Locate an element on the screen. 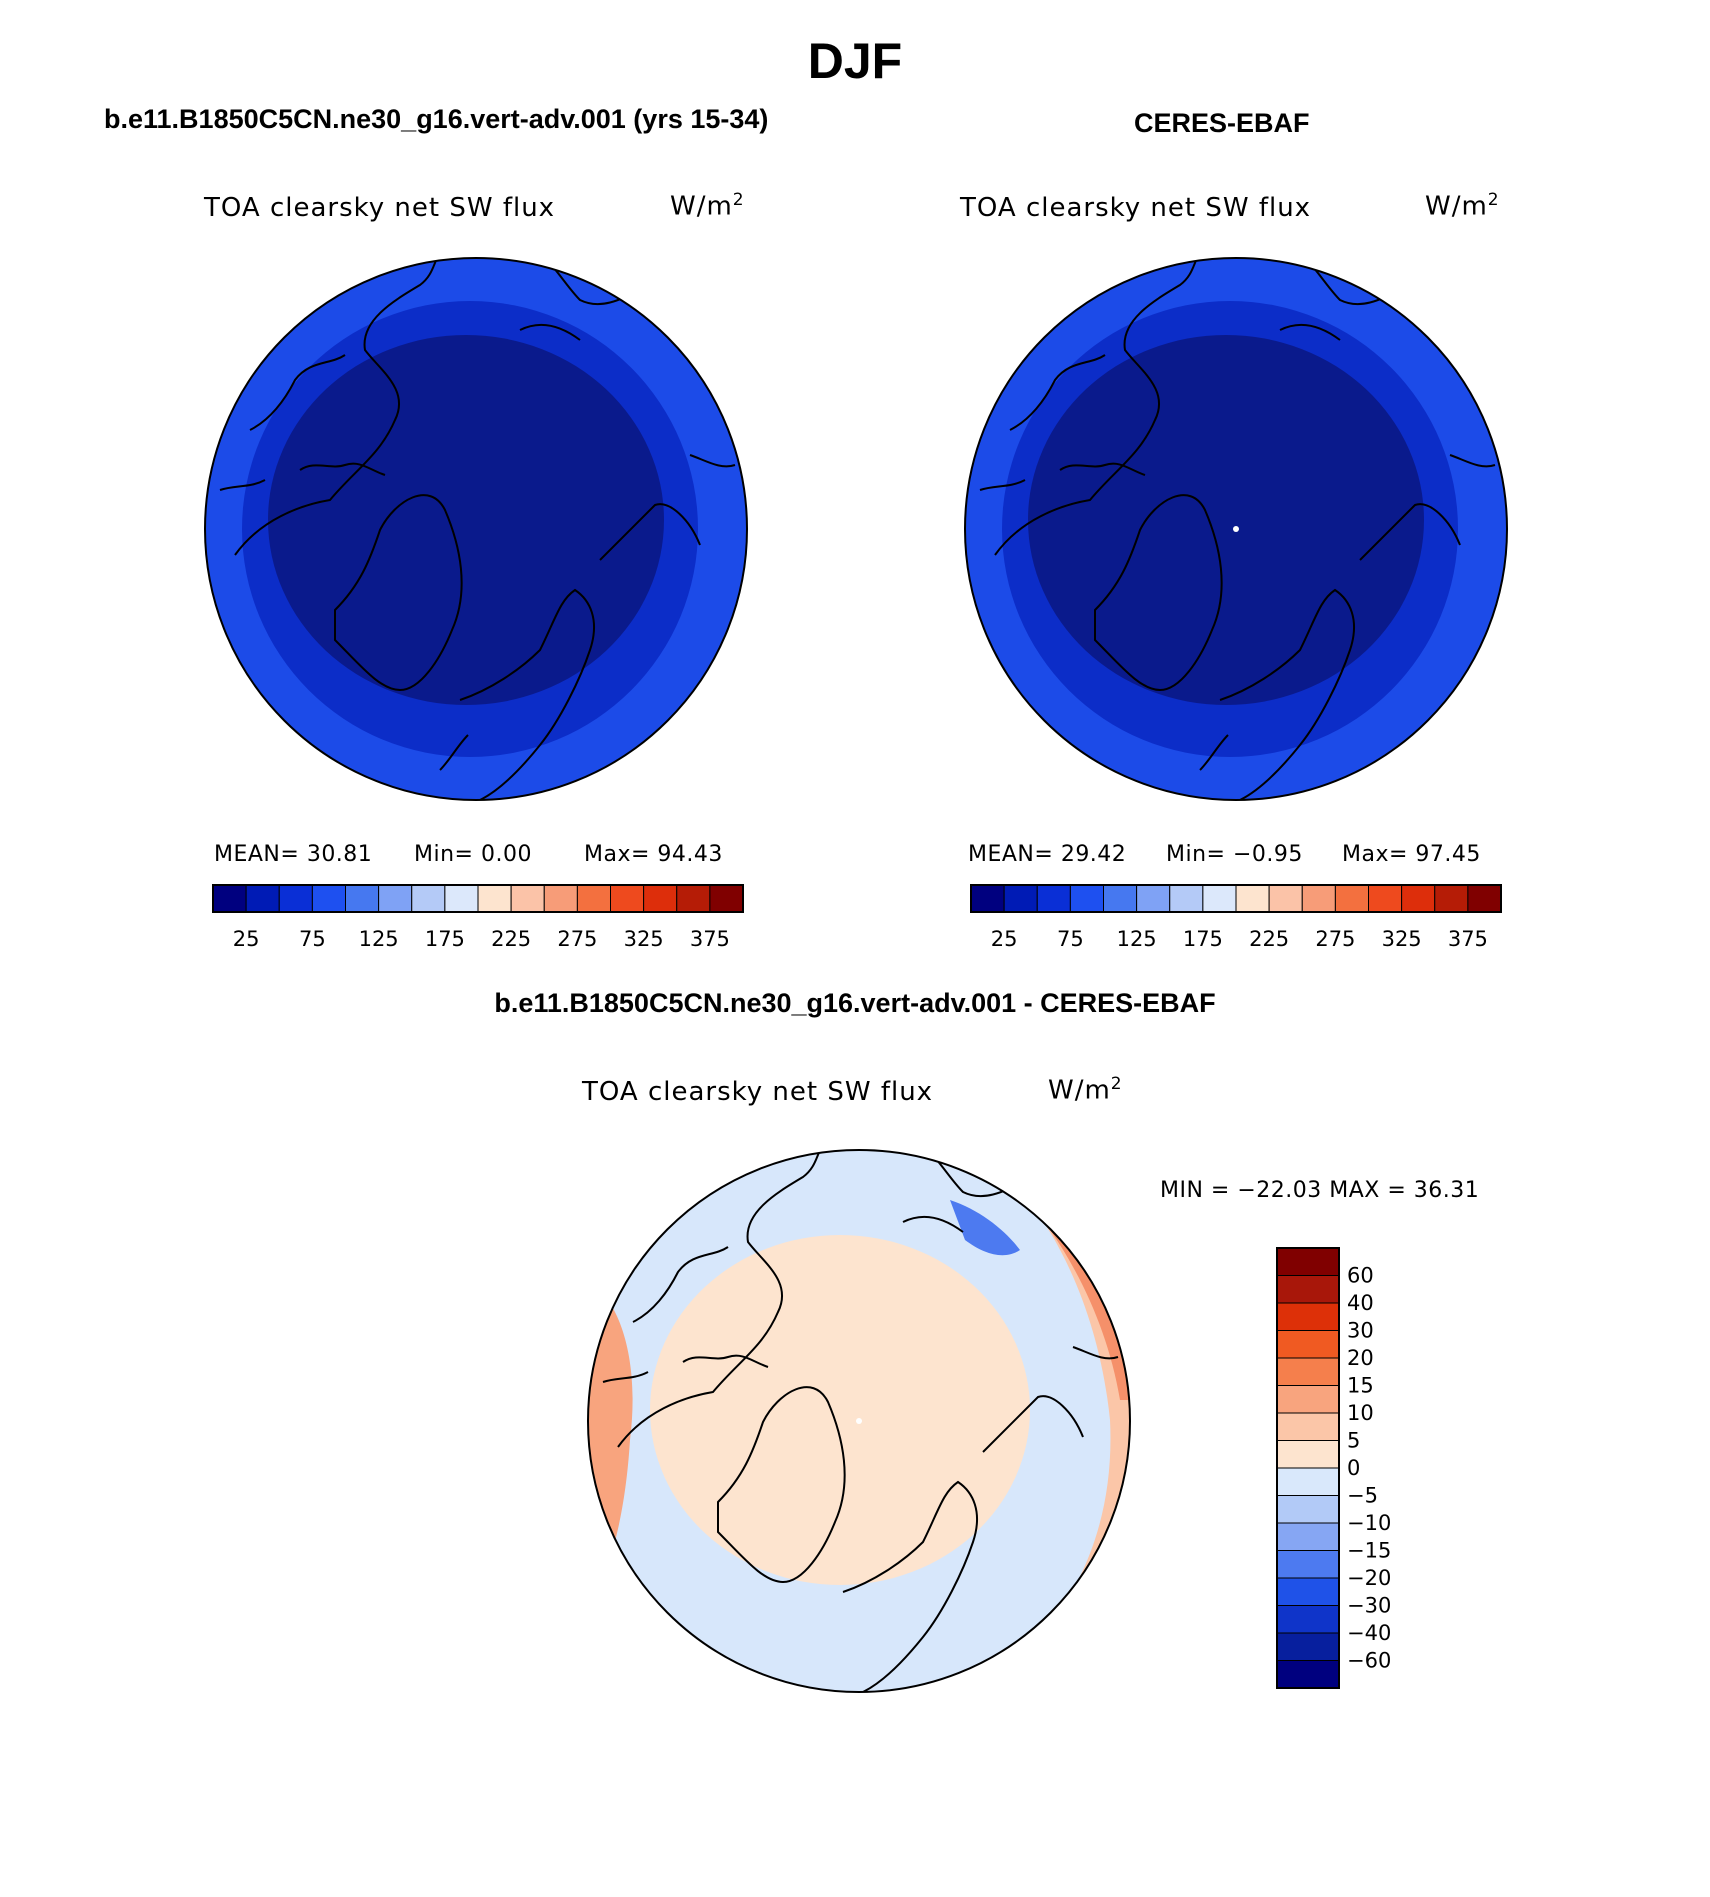 The image size is (1710, 1897). difference-minmax: MIN = −22.03 MAX = 36.31 is located at coordinates (1320, 1190).